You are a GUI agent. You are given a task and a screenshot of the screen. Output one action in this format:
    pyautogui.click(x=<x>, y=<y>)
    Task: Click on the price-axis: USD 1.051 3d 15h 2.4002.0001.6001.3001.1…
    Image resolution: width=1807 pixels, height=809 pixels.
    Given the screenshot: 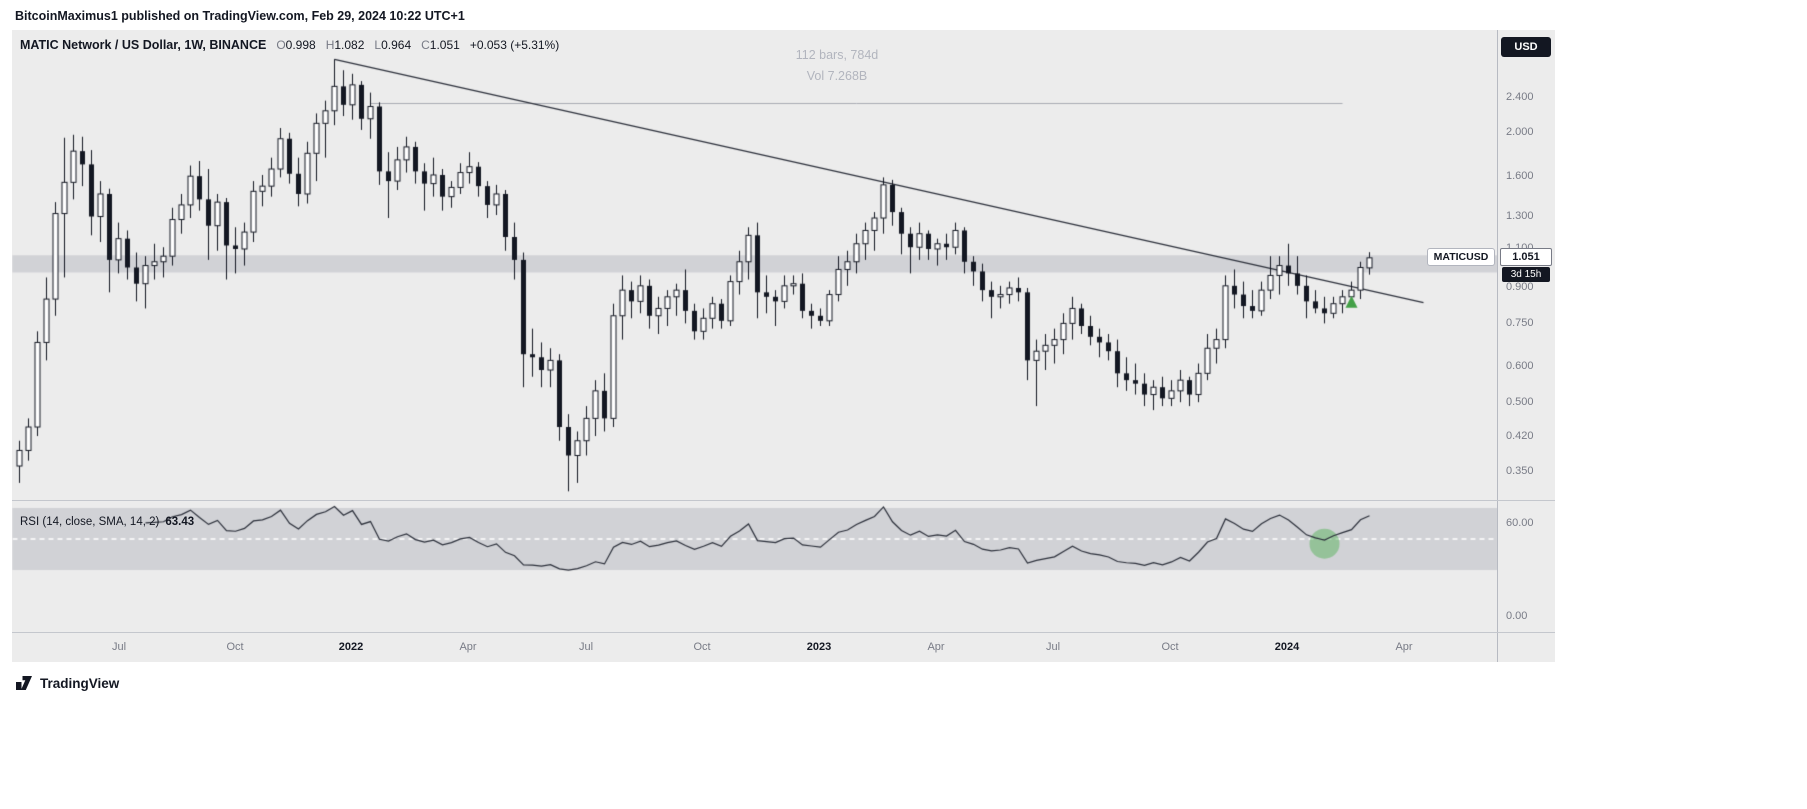 What is the action you would take?
    pyautogui.click(x=1526, y=331)
    